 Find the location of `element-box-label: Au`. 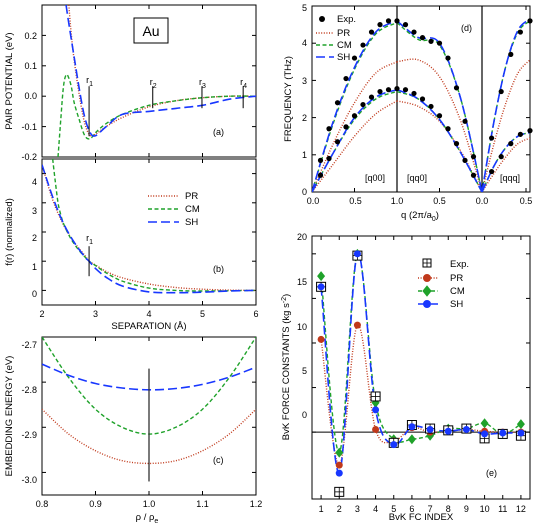

element-box-label: Au is located at coordinates (150, 31).